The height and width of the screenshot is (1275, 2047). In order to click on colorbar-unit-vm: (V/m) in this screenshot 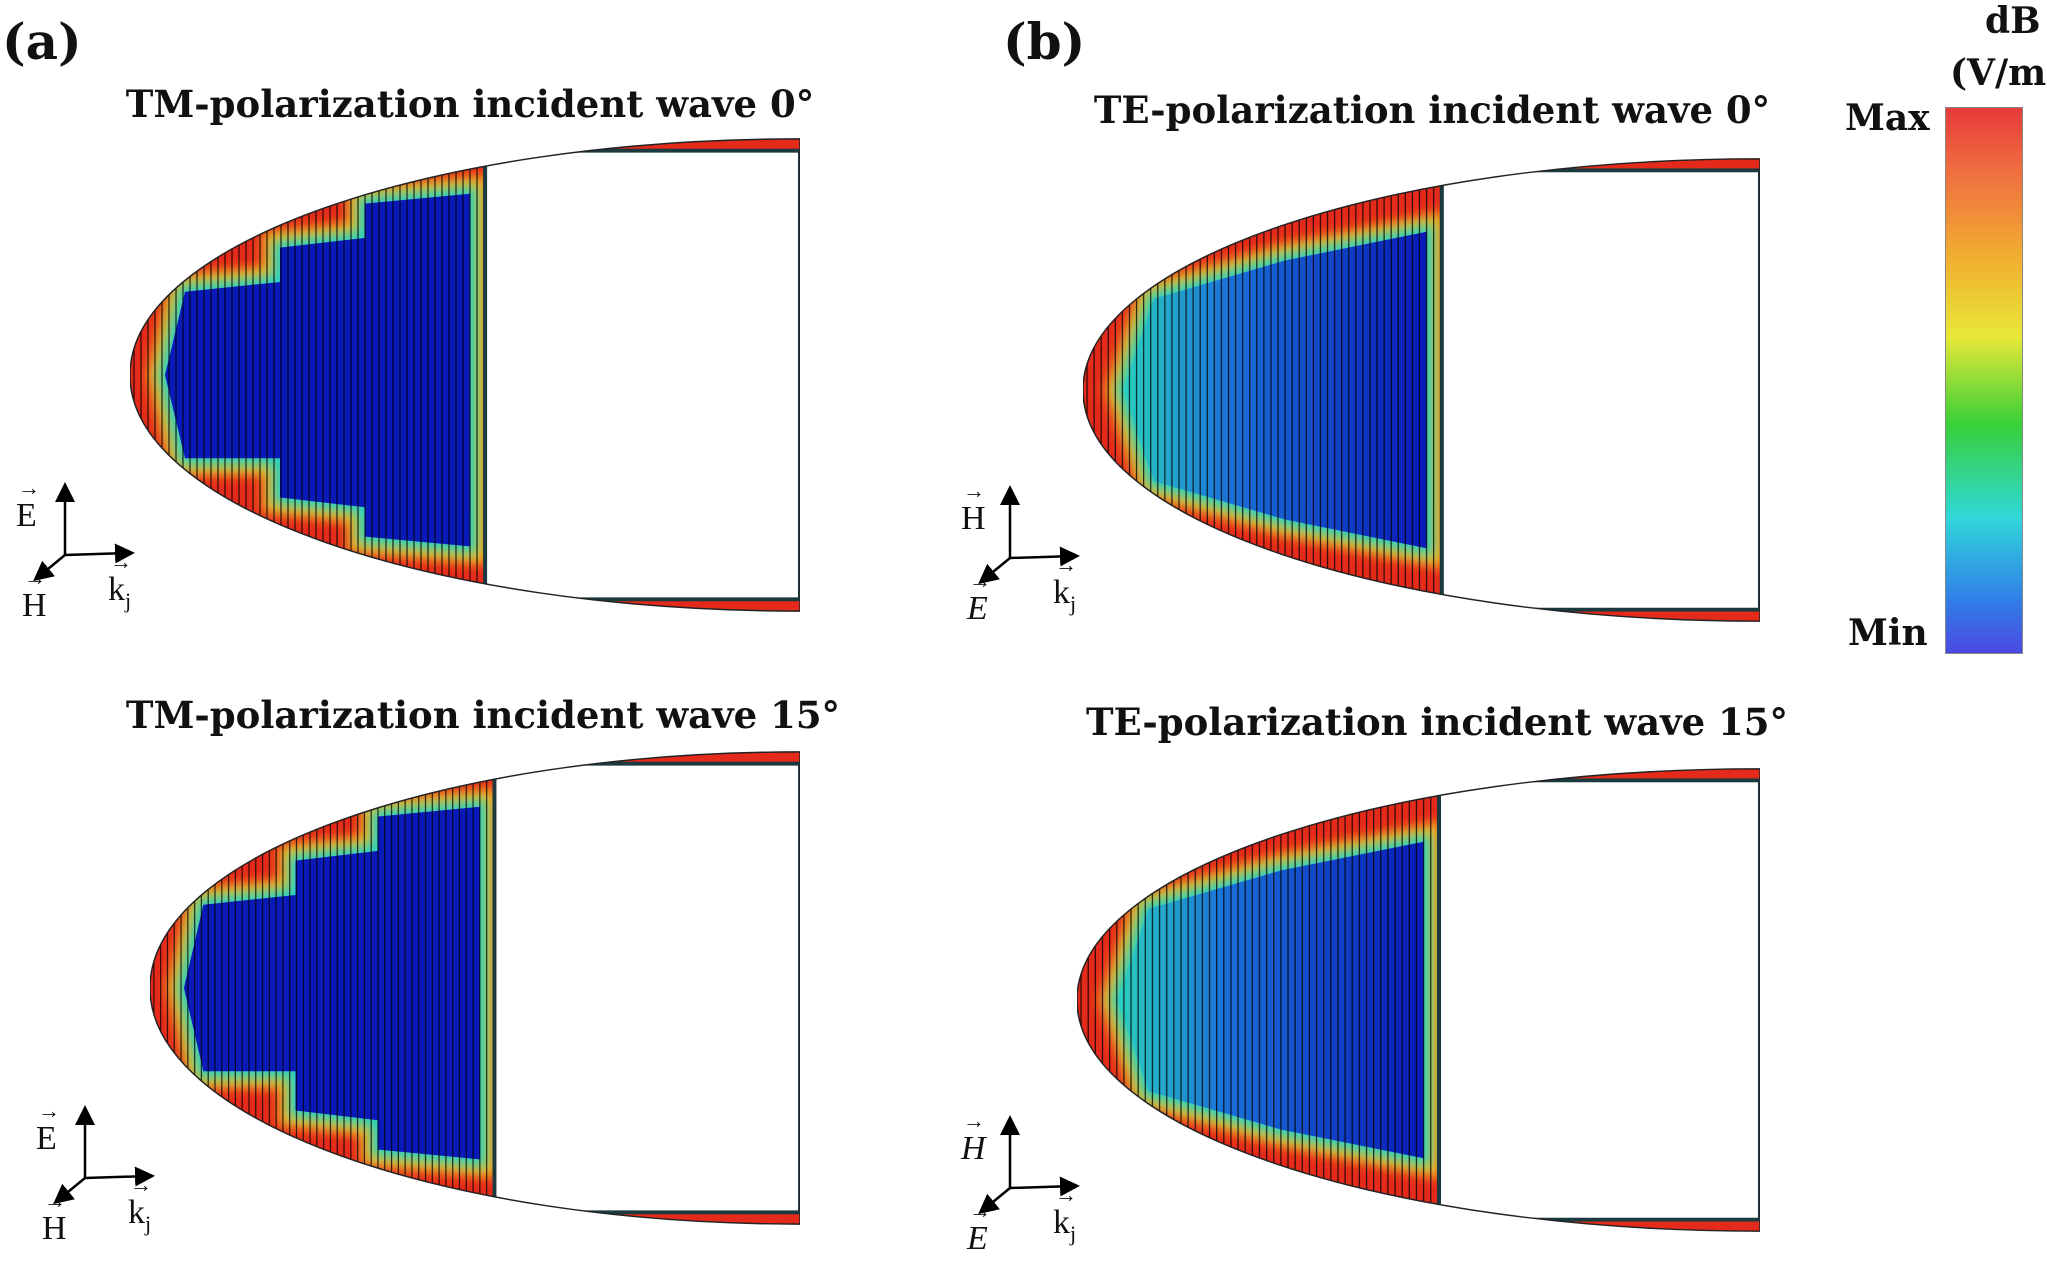, I will do `click(1998, 73)`.